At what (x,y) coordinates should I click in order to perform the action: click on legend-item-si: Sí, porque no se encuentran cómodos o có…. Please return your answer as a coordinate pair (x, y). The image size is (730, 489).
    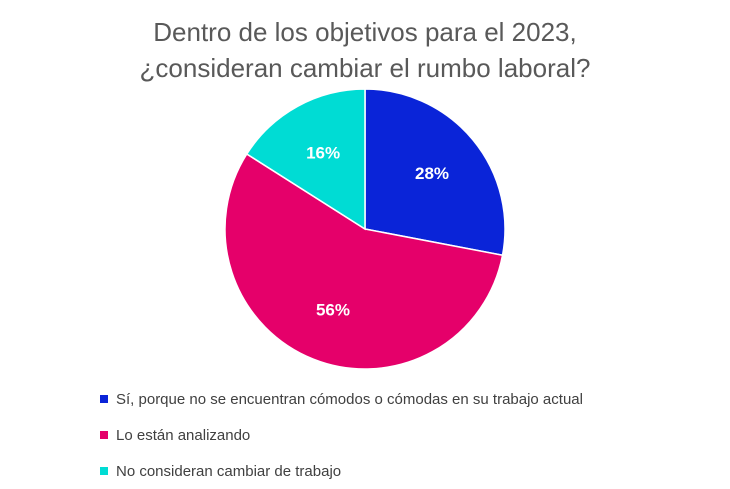
    Looking at the image, I should click on (341, 399).